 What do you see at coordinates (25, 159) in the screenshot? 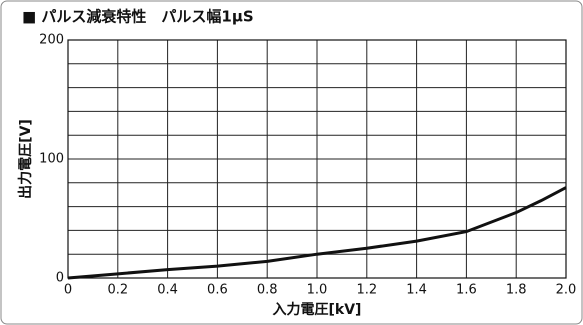
I see `y-axis-label: 出力電圧[V]` at bounding box center [25, 159].